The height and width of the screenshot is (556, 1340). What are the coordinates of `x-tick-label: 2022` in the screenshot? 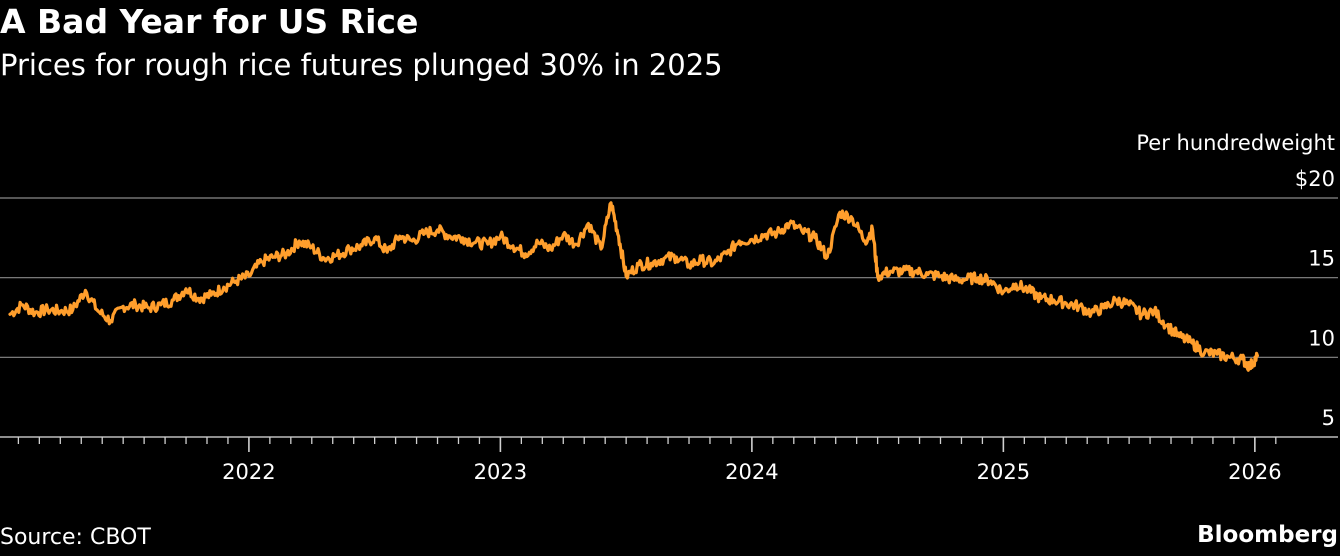 It's located at (248, 472).